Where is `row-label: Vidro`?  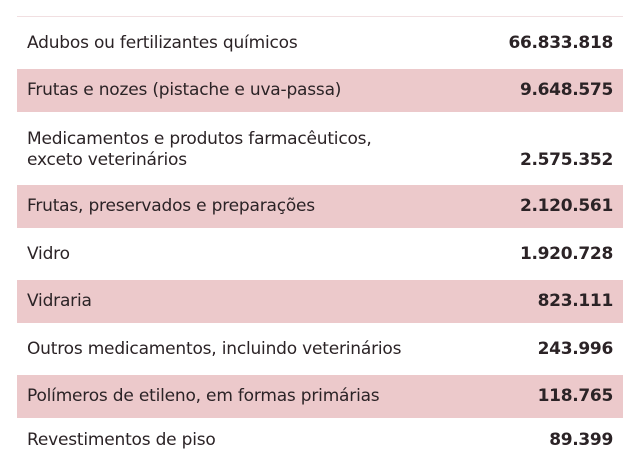 row-label: Vidro is located at coordinates (48, 254).